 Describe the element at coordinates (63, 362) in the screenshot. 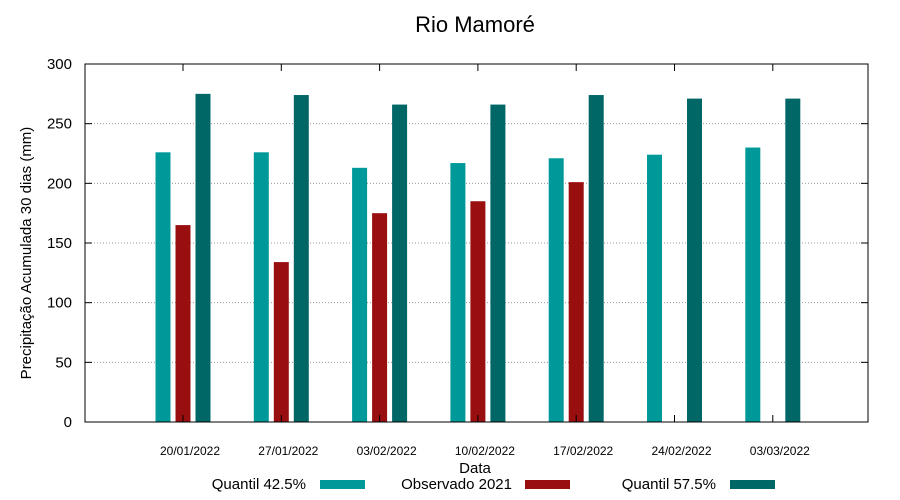

I see `y-tick-label: 50` at that location.